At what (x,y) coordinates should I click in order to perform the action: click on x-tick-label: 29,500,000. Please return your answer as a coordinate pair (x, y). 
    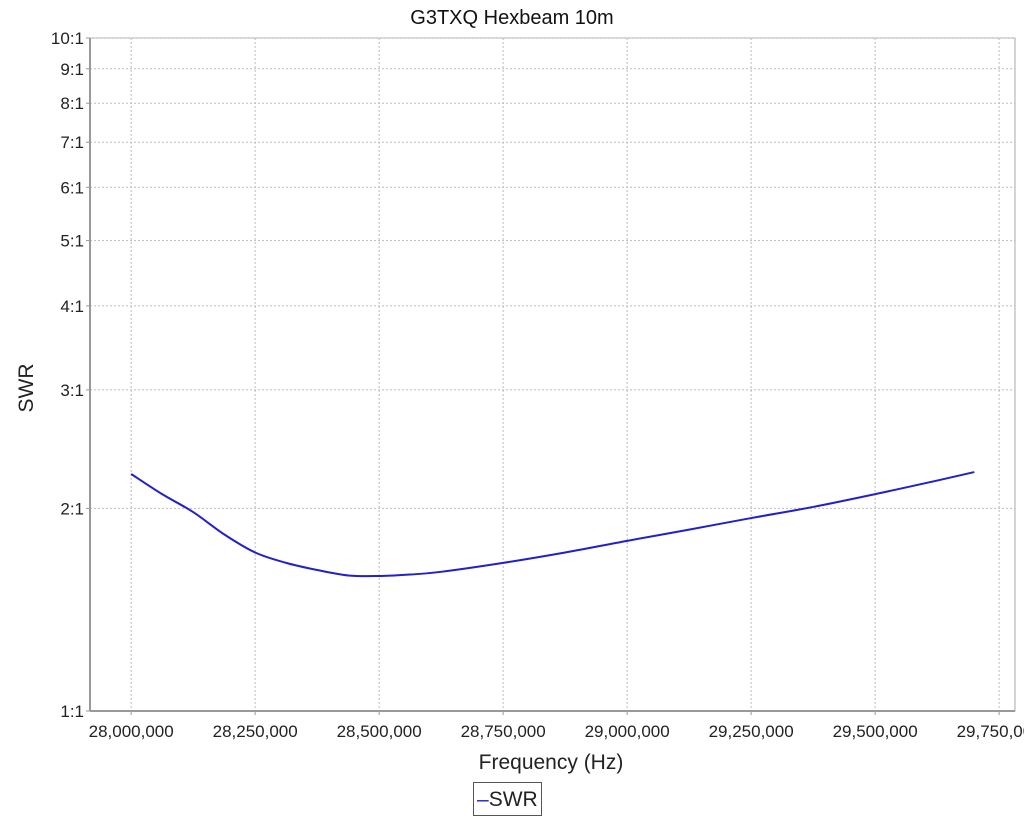
    Looking at the image, I should click on (875, 731).